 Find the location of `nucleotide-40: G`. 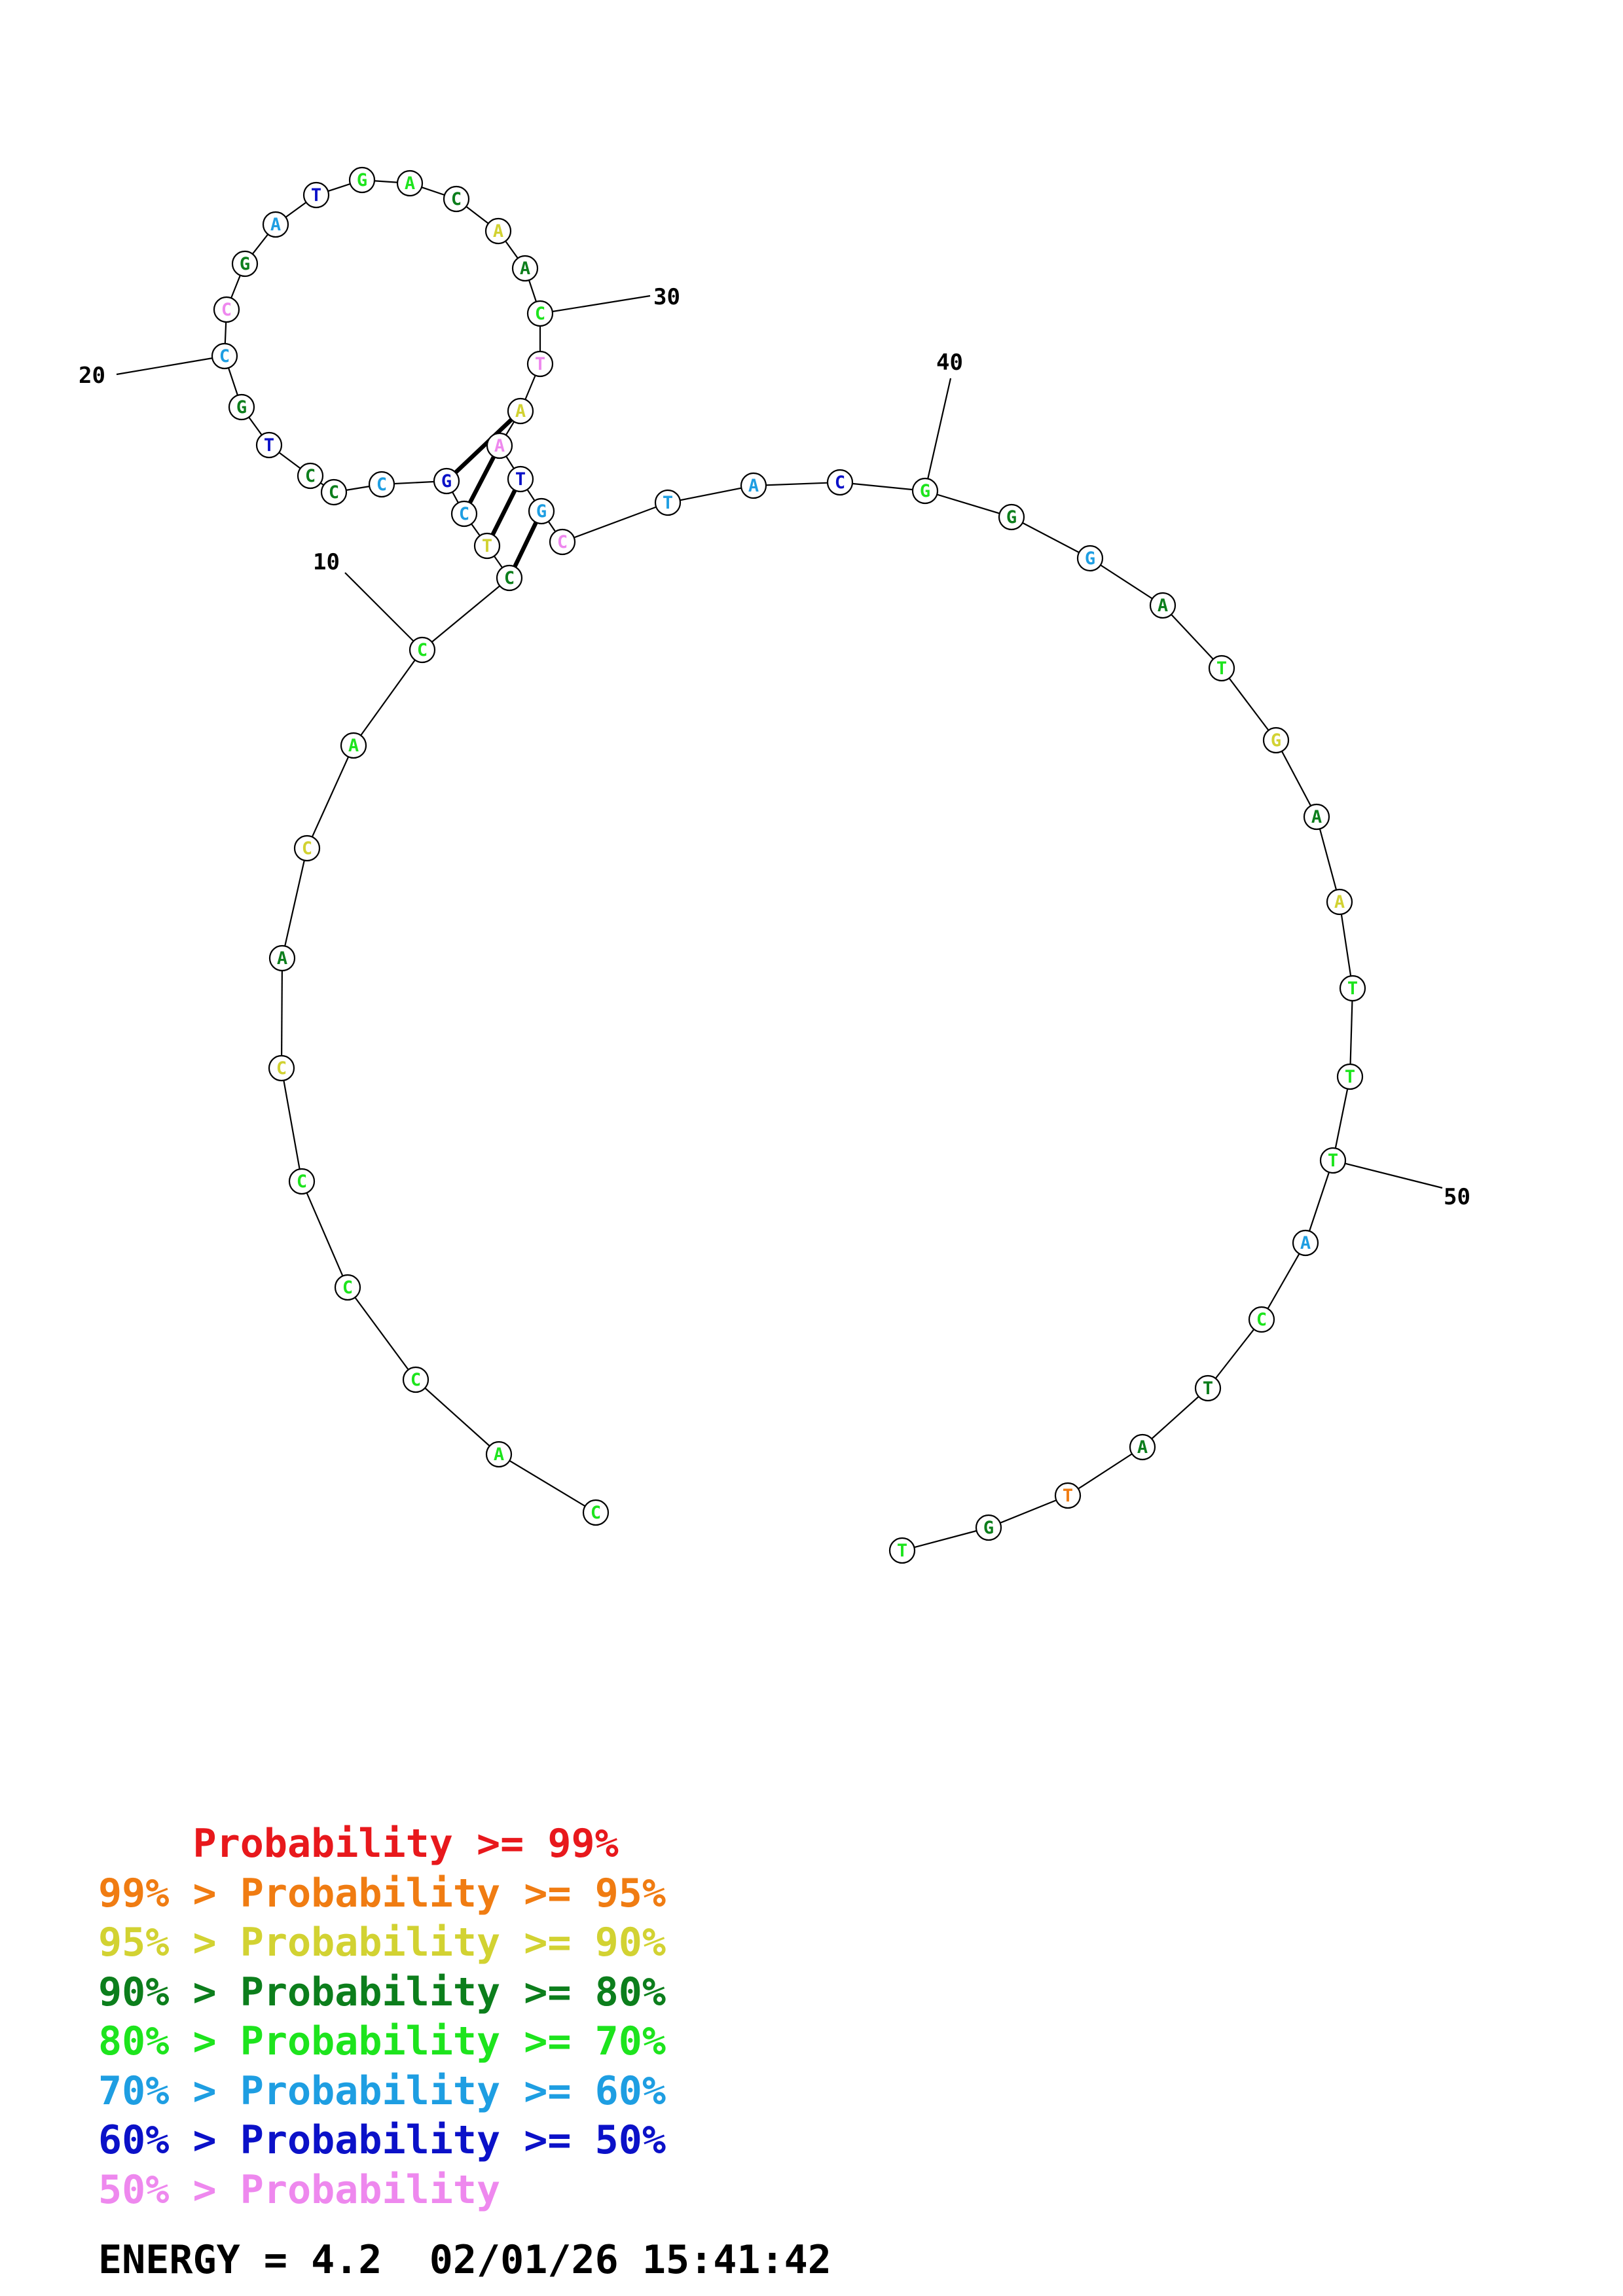

nucleotide-40: G is located at coordinates (925, 491).